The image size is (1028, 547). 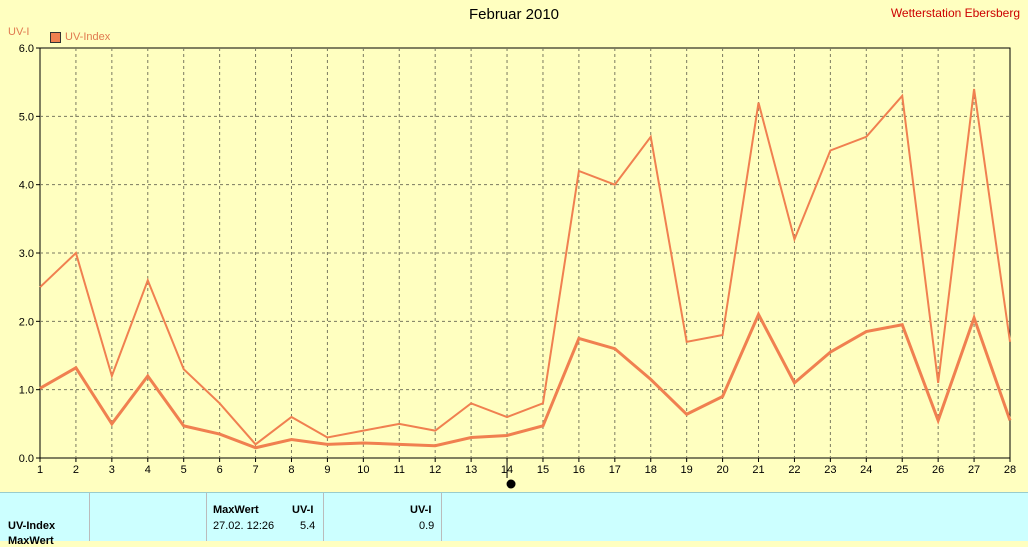 I want to click on x-tick-label: 17, so click(x=615, y=470).